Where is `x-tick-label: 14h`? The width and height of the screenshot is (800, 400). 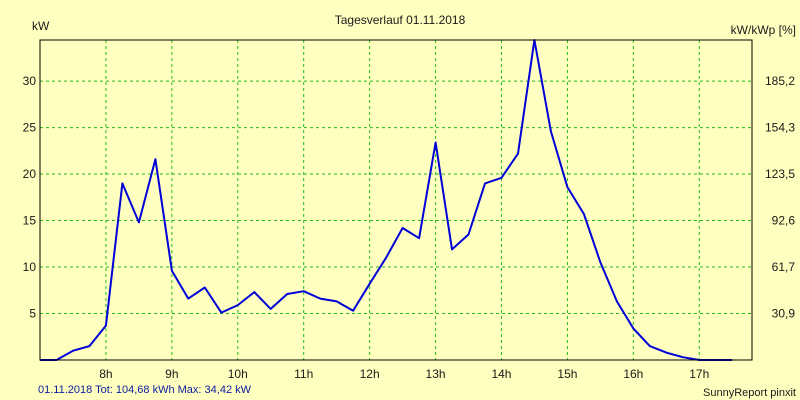 x-tick-label: 14h is located at coordinates (501, 374).